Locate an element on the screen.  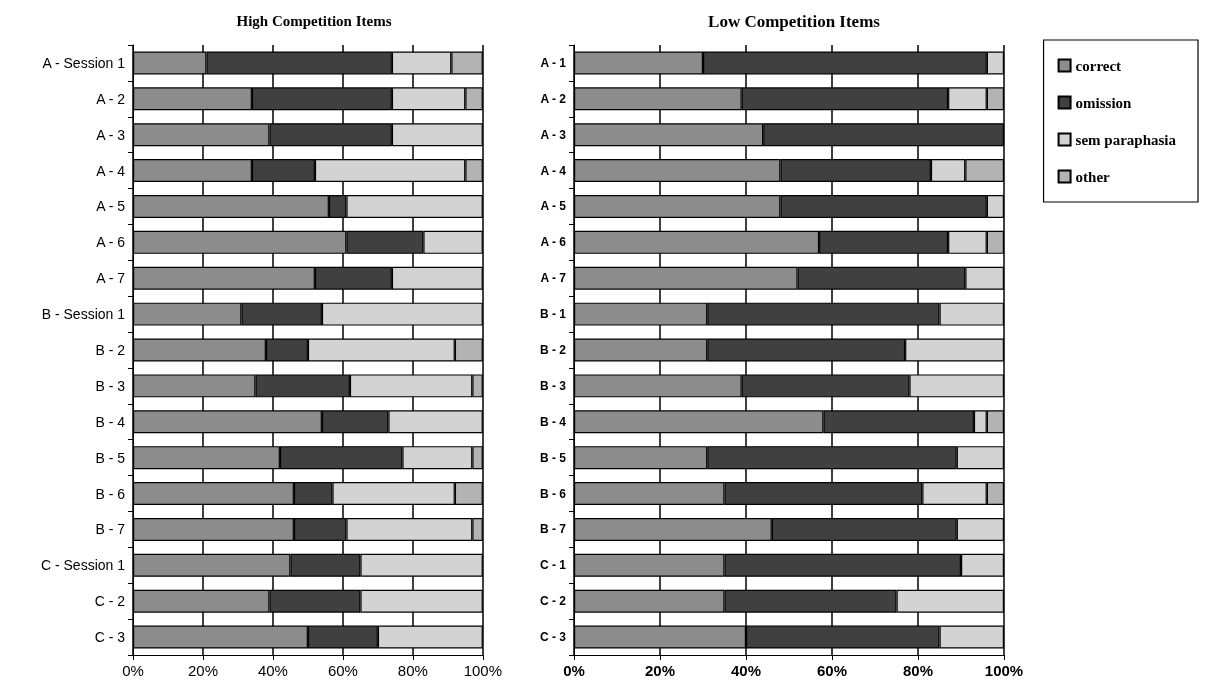
y-tick-label: A - 1 is located at coordinates (553, 62).